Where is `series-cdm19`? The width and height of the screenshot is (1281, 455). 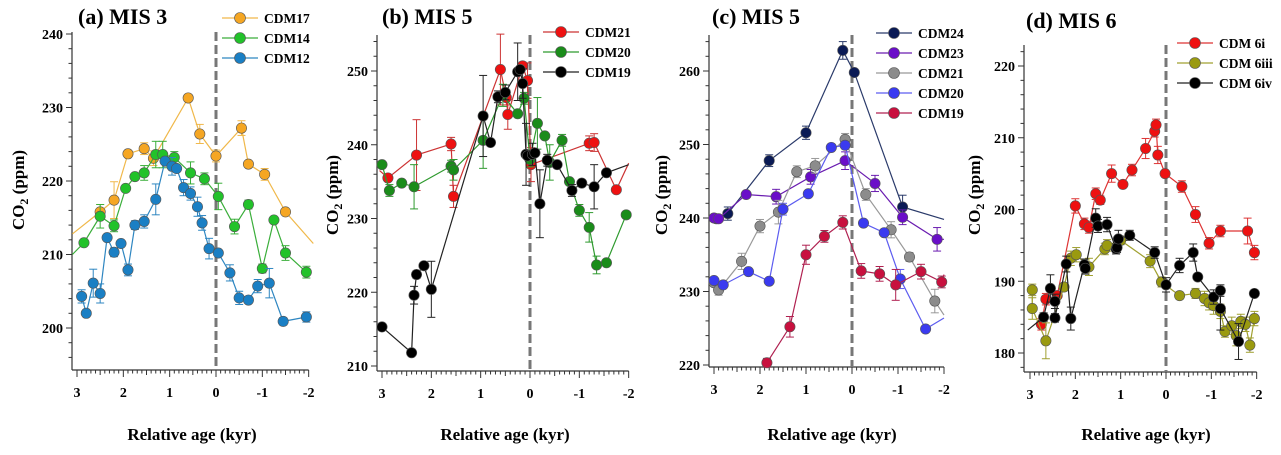 series-cdm19 is located at coordinates (502, 200).